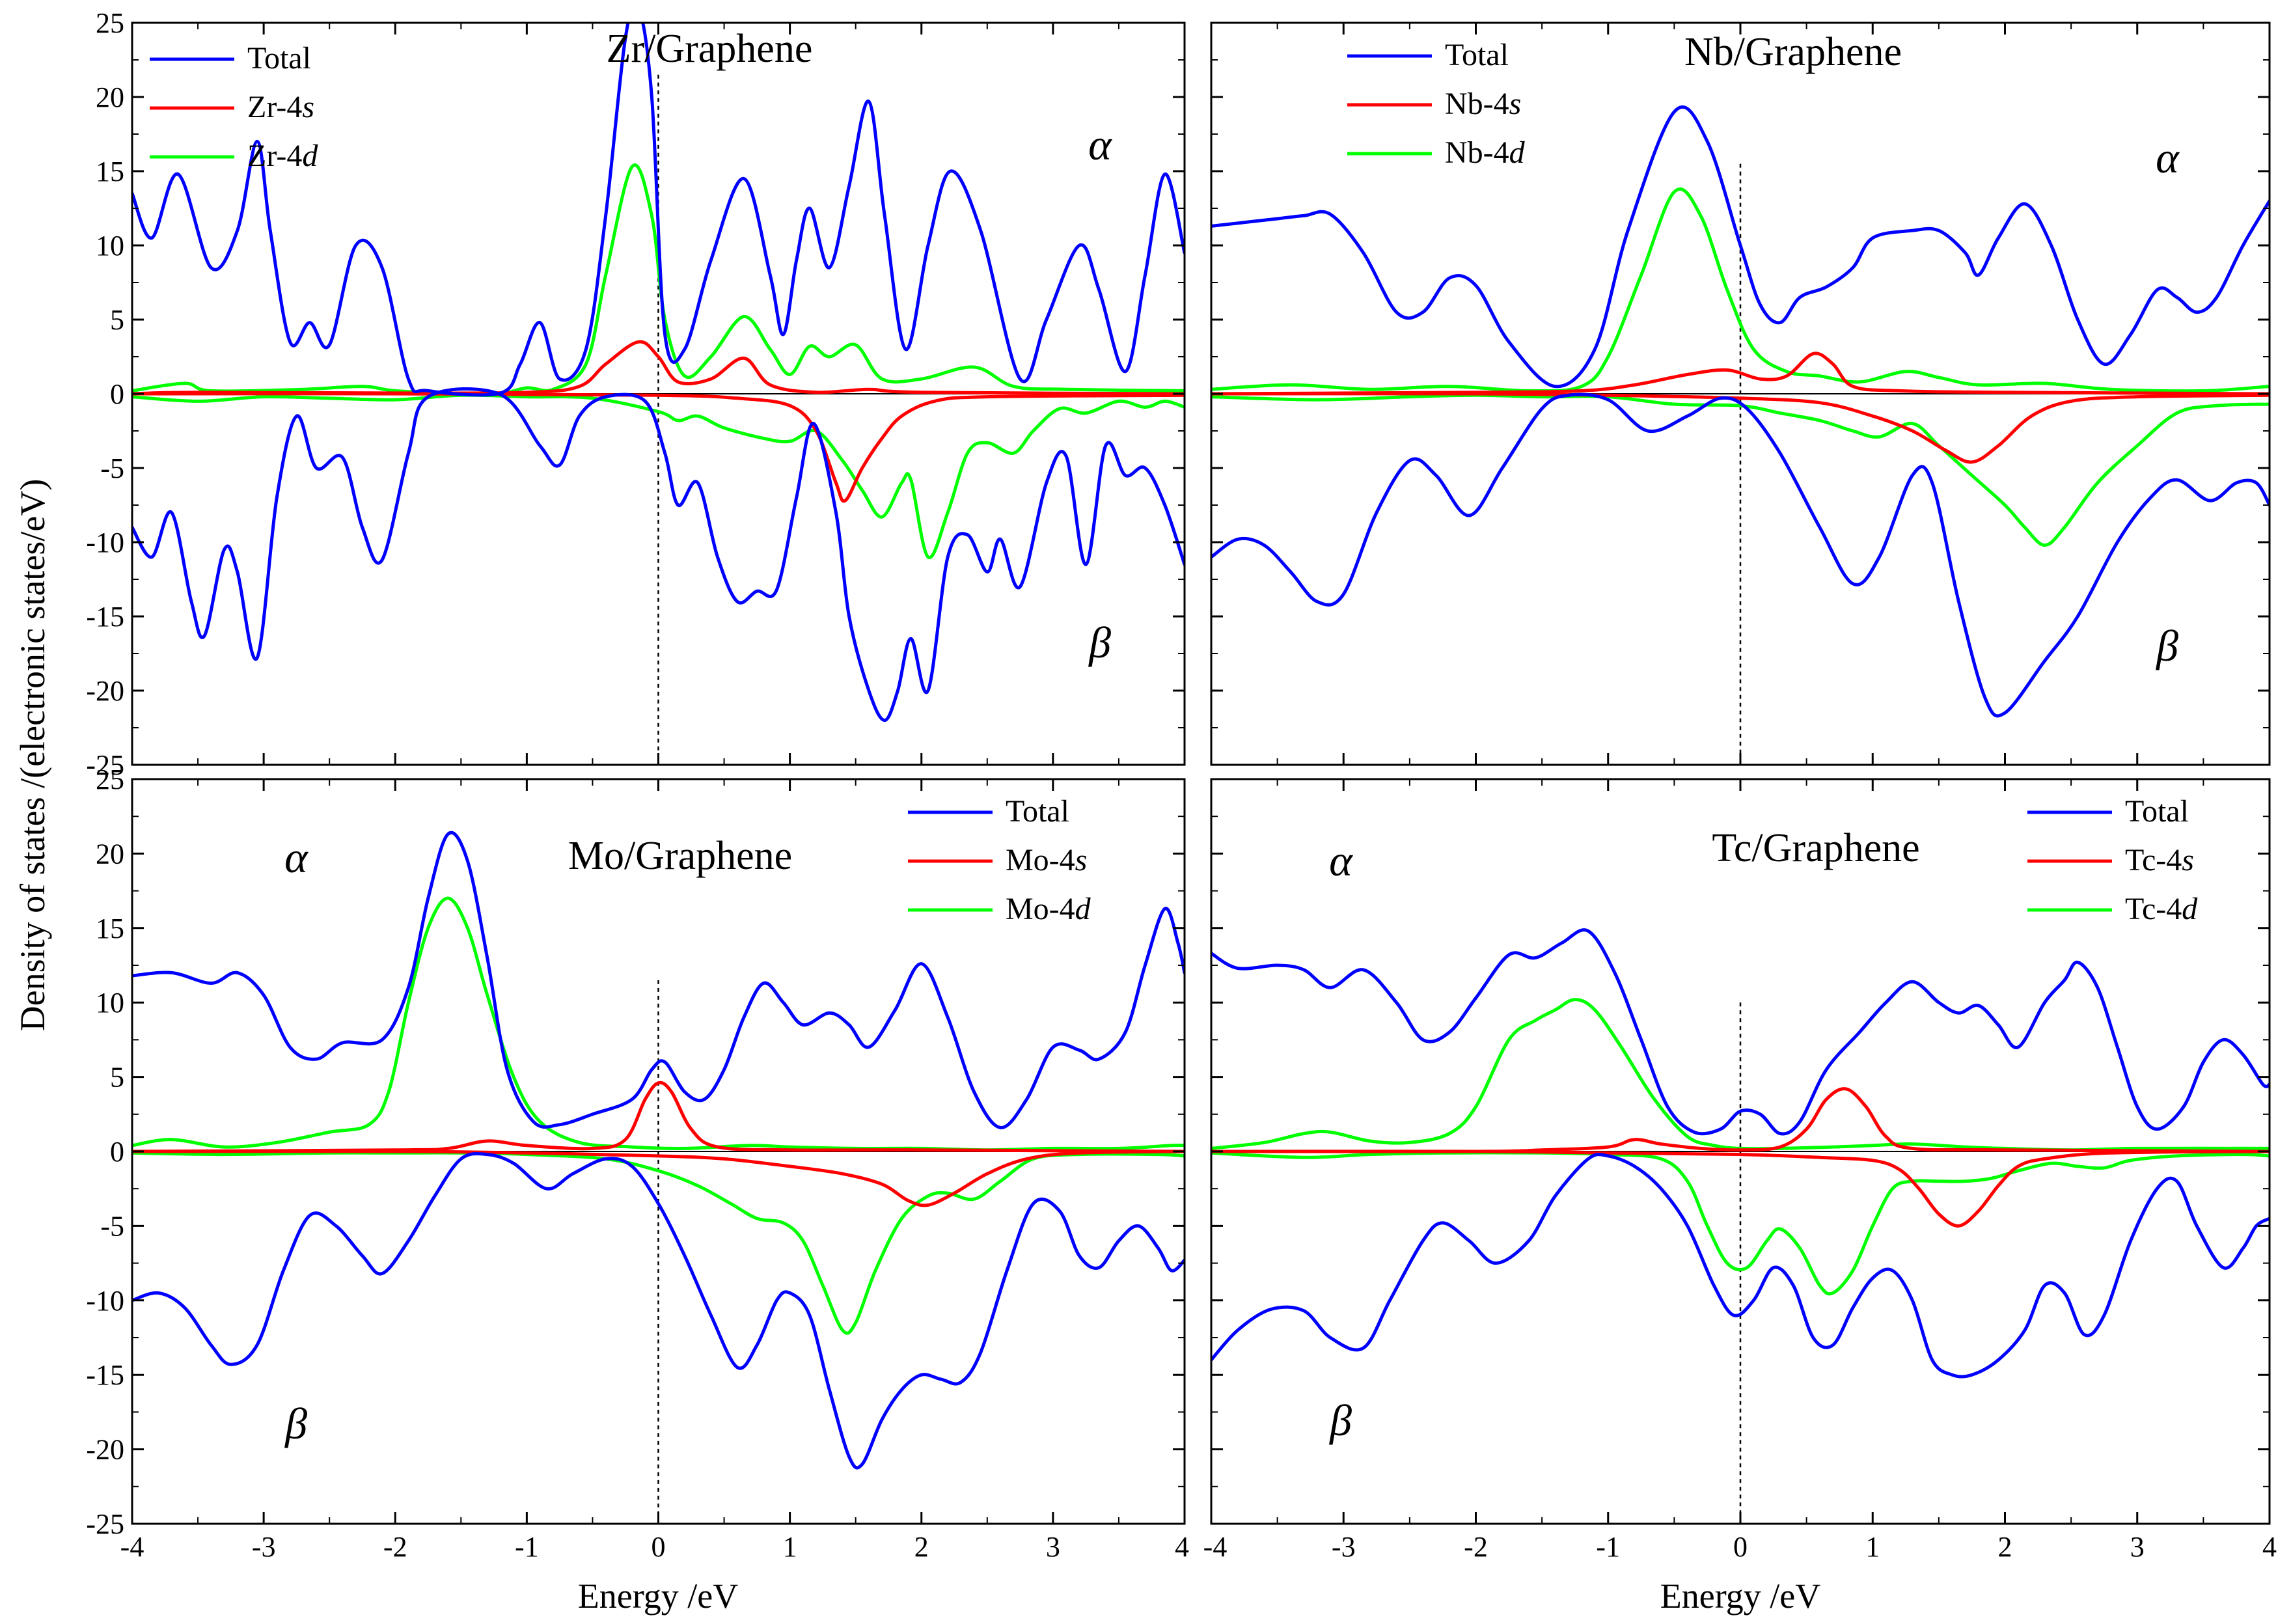 The image size is (2291, 1624). Describe the element at coordinates (1740, 1075) in the screenshot. I see `series-line-tc-4d` at that location.